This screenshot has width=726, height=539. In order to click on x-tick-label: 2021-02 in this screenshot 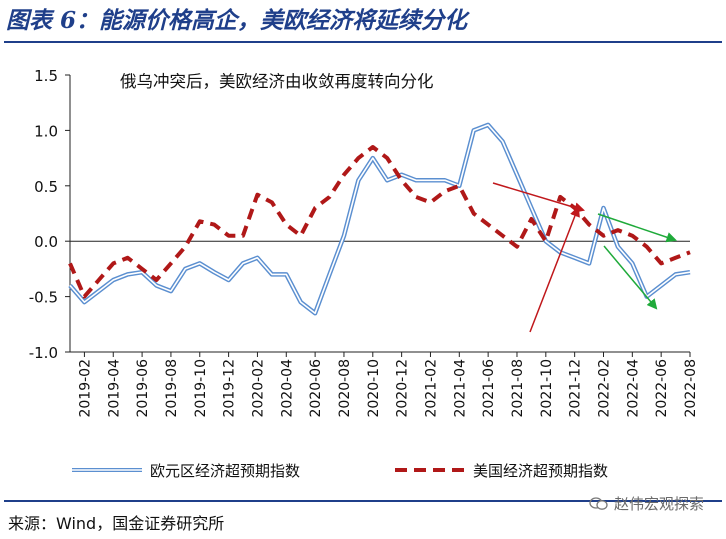, I will do `click(431, 388)`.